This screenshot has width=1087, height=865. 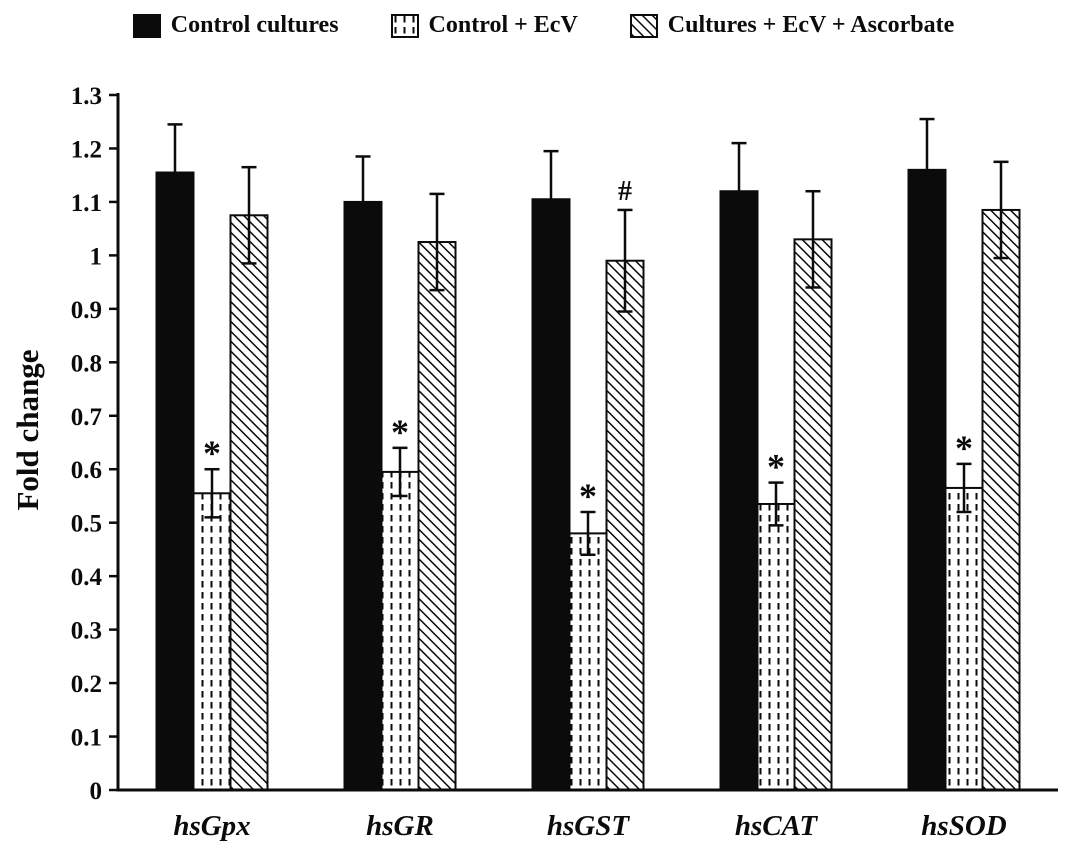 What do you see at coordinates (86, 738) in the screenshot?
I see `y-tick-label: 0.1` at bounding box center [86, 738].